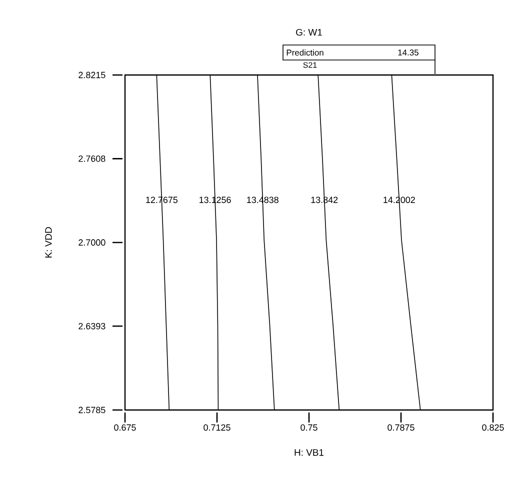 This screenshot has height=485, width=508. Describe the element at coordinates (309, 452) in the screenshot. I see `x-axis-title: H: VB1` at that location.